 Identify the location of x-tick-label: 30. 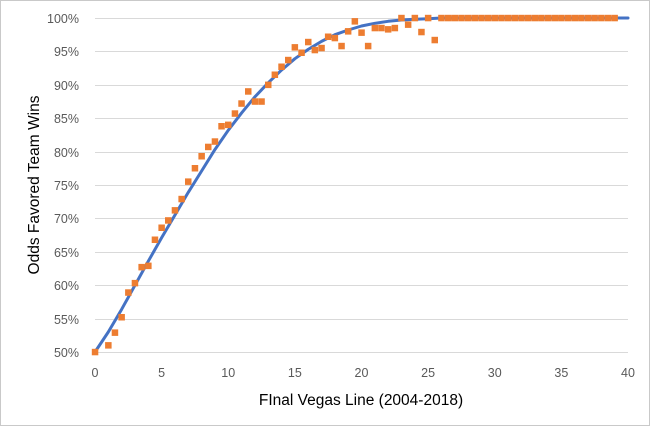
(495, 373).